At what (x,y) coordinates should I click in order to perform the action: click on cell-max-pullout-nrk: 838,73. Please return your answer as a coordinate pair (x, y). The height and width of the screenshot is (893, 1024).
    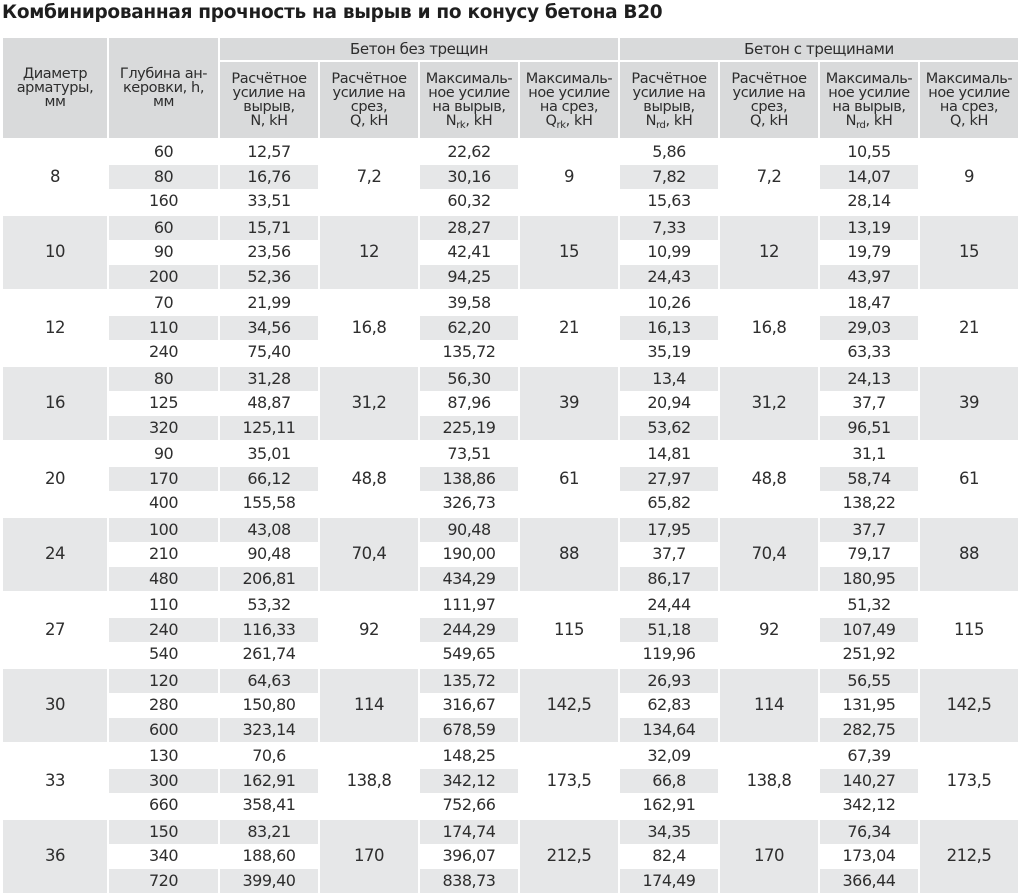
    Looking at the image, I should click on (469, 881).